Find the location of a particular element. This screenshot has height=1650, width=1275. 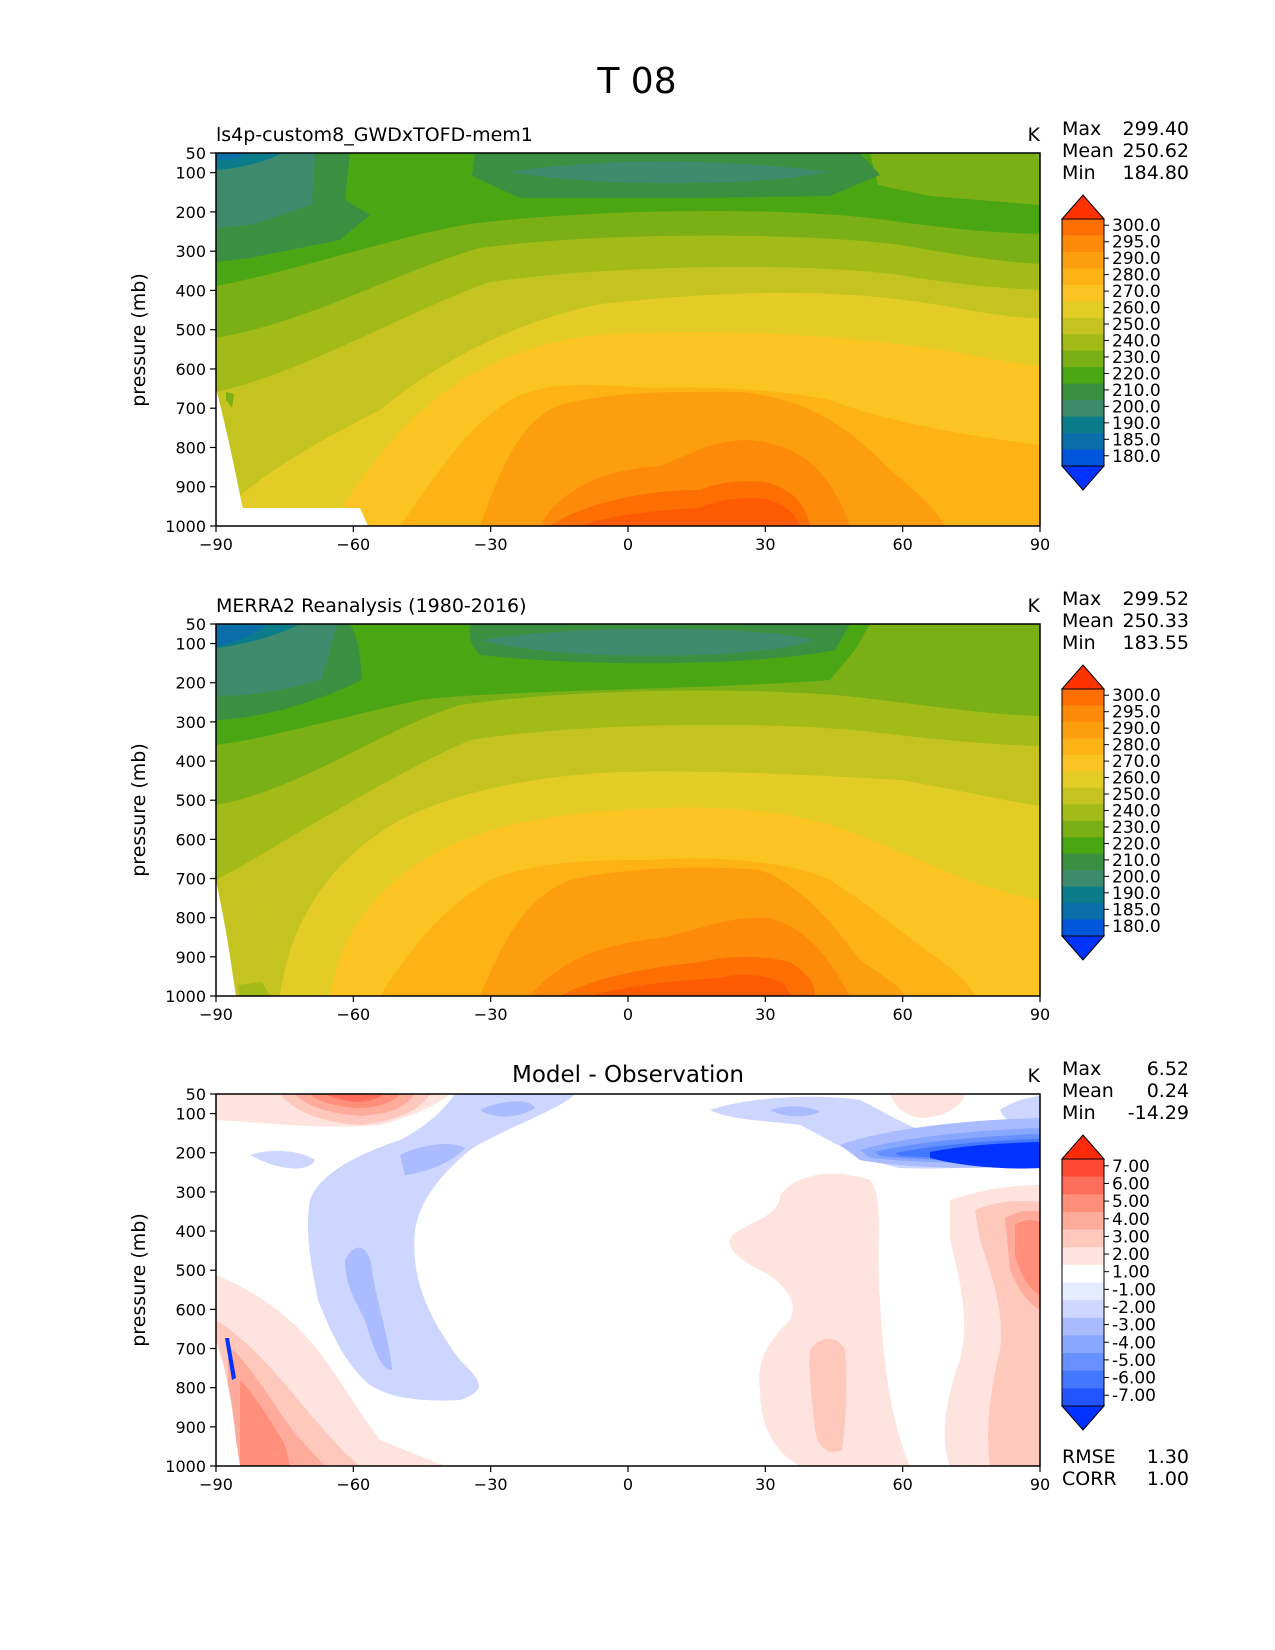

y-tick-label: 300 is located at coordinates (190, 722).